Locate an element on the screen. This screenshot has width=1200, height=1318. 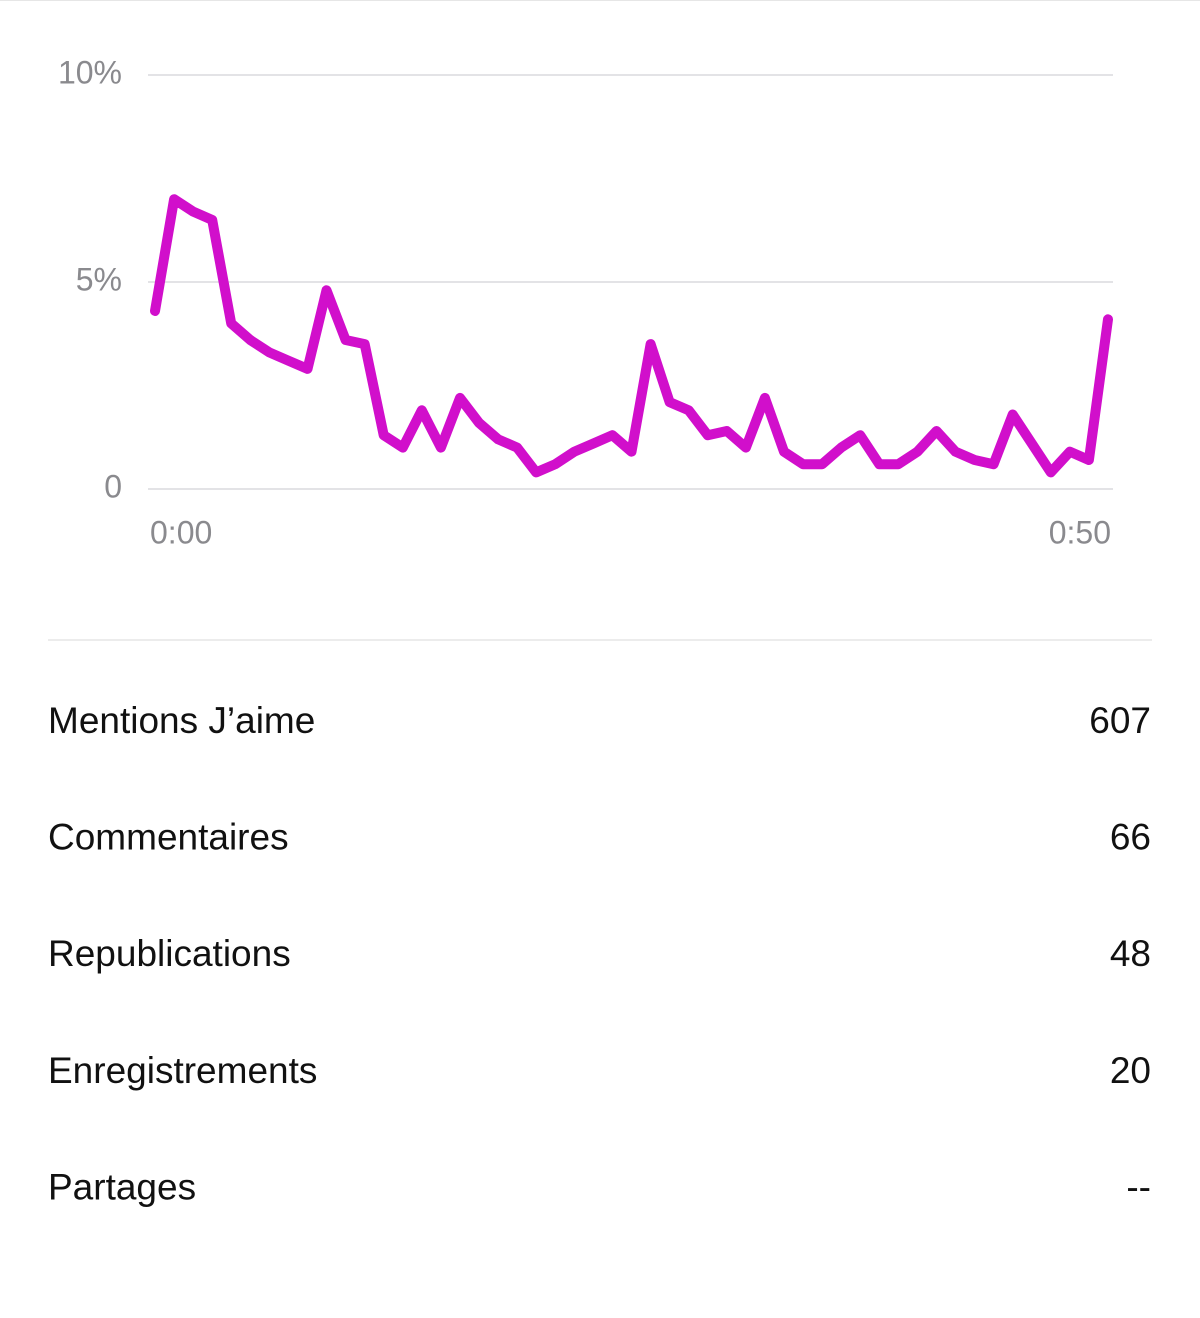
stat-label: Commentaires is located at coordinates (168, 836).